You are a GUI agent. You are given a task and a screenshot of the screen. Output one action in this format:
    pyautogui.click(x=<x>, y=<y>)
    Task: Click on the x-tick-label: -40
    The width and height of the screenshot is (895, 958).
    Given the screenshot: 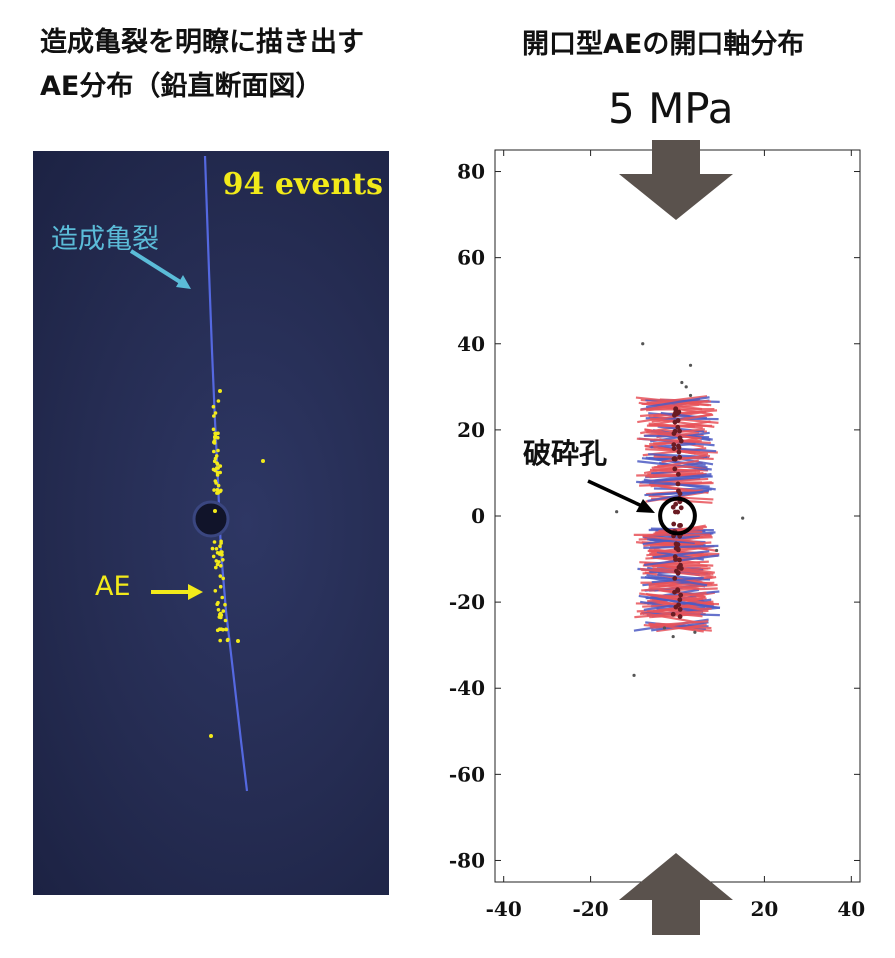 What is the action you would take?
    pyautogui.click(x=504, y=909)
    